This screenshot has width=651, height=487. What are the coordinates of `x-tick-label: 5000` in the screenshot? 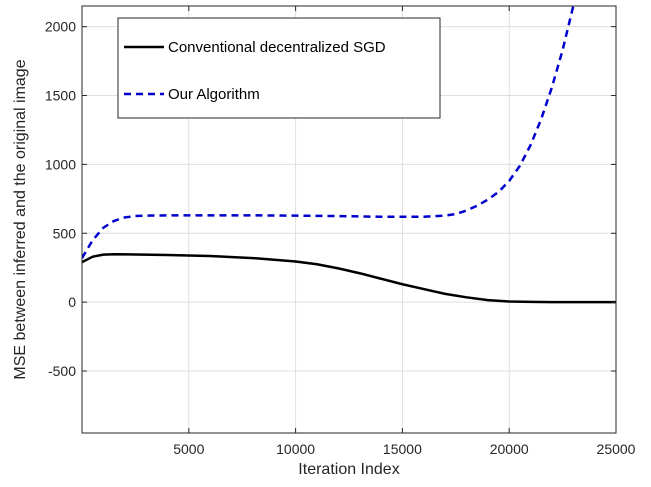 It's located at (188, 449).